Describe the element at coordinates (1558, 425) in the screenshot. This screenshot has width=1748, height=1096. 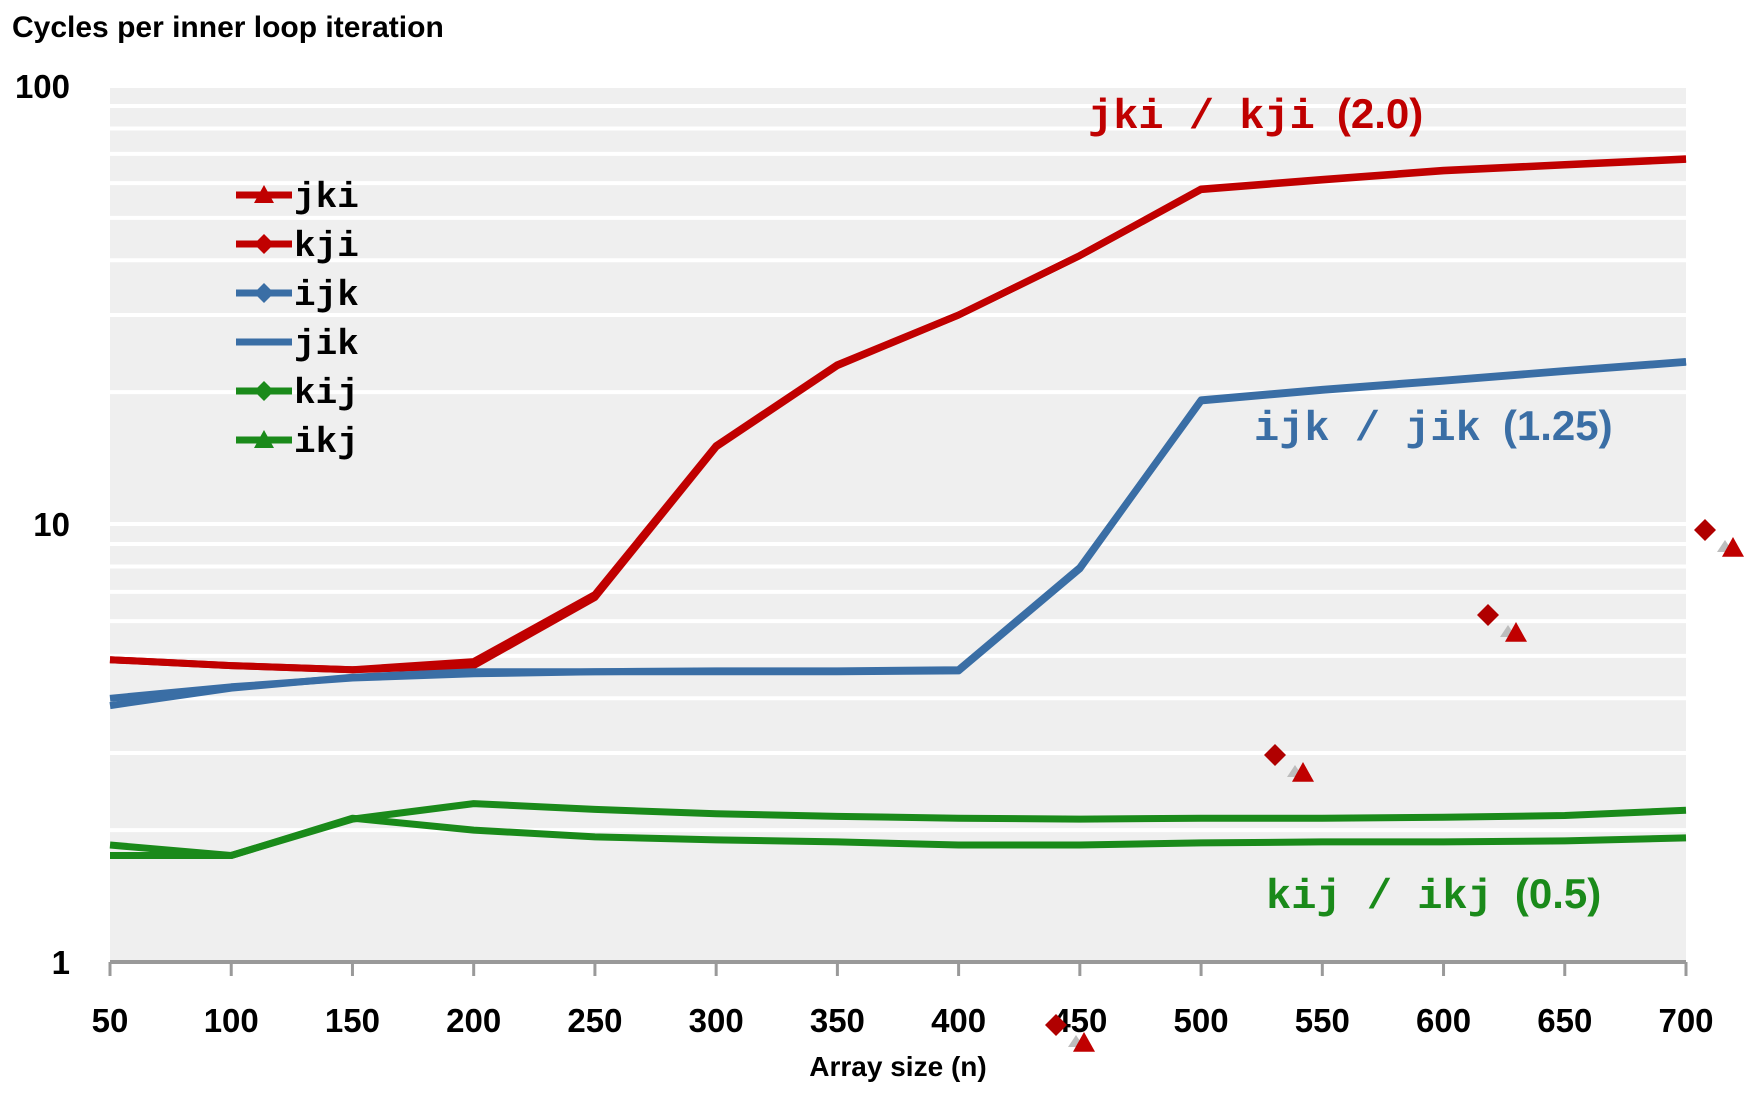
I see `annotation-ratio: (1.25)` at that location.